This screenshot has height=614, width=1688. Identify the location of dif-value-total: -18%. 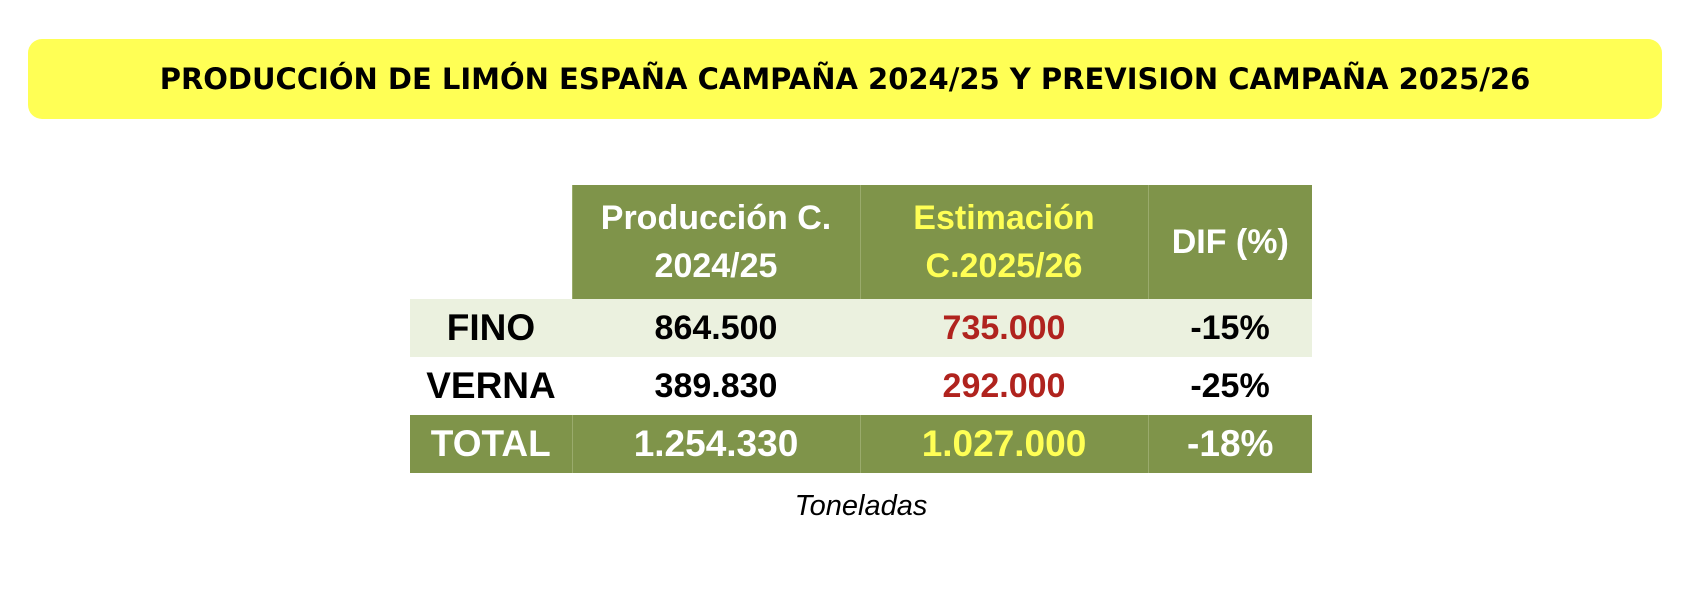
(1229, 444).